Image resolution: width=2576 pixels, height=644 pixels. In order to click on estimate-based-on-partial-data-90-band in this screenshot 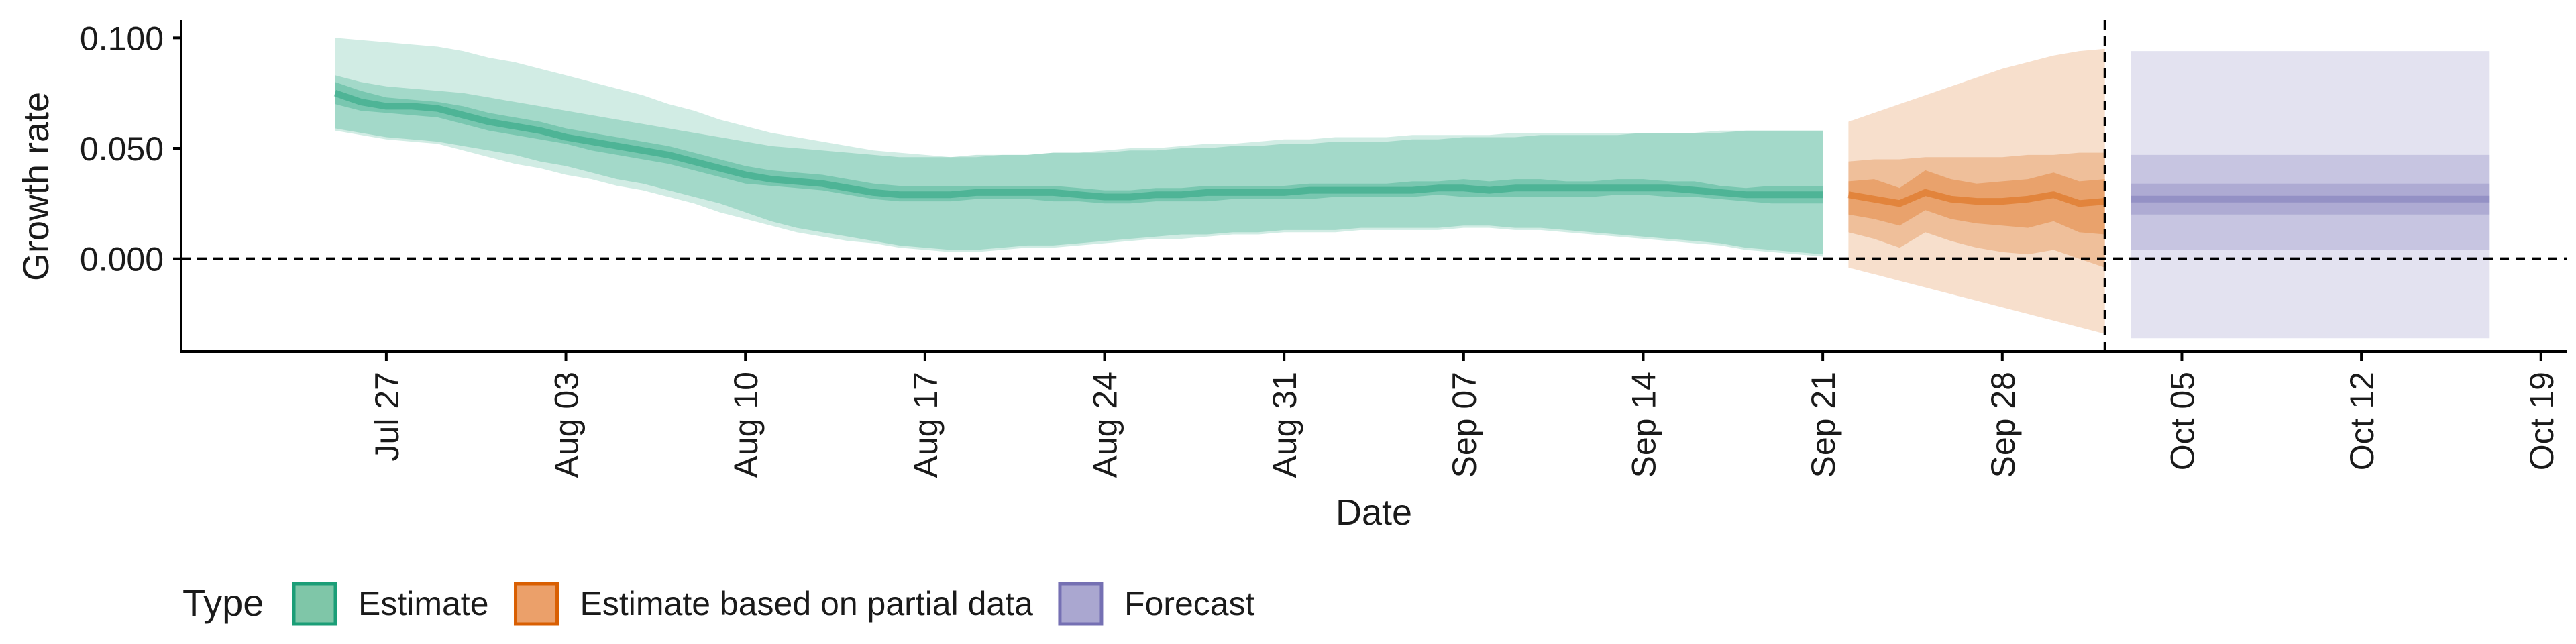, I will do `click(1976, 210)`.